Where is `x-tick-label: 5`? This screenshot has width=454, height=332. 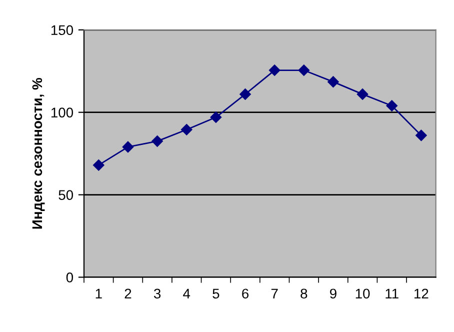
x-tick-label: 5 is located at coordinates (216, 293).